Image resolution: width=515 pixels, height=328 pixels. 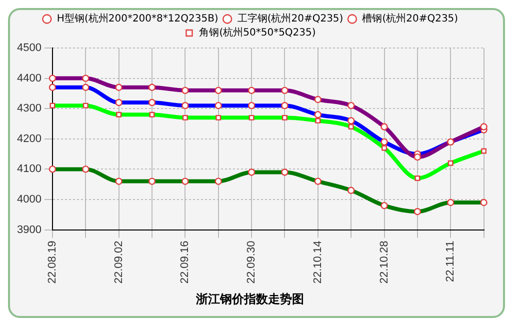 I want to click on y-tick-label: 4300, so click(x=29, y=108).